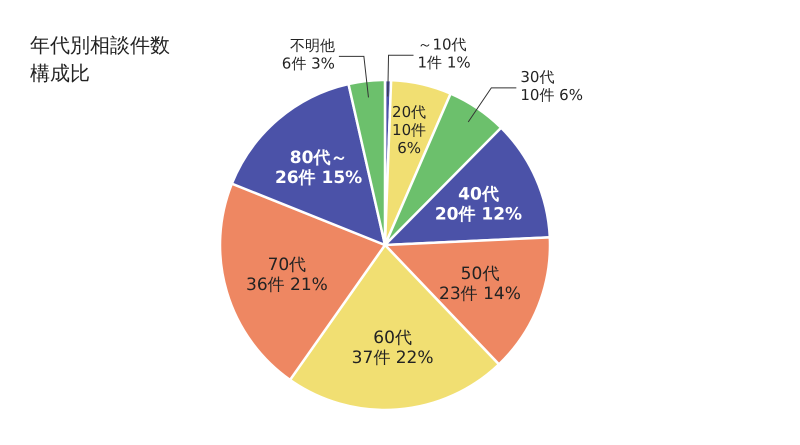 The width and height of the screenshot is (800, 445). What do you see at coordinates (442, 44) in the screenshot?
I see `slice-label: ～10代` at bounding box center [442, 44].